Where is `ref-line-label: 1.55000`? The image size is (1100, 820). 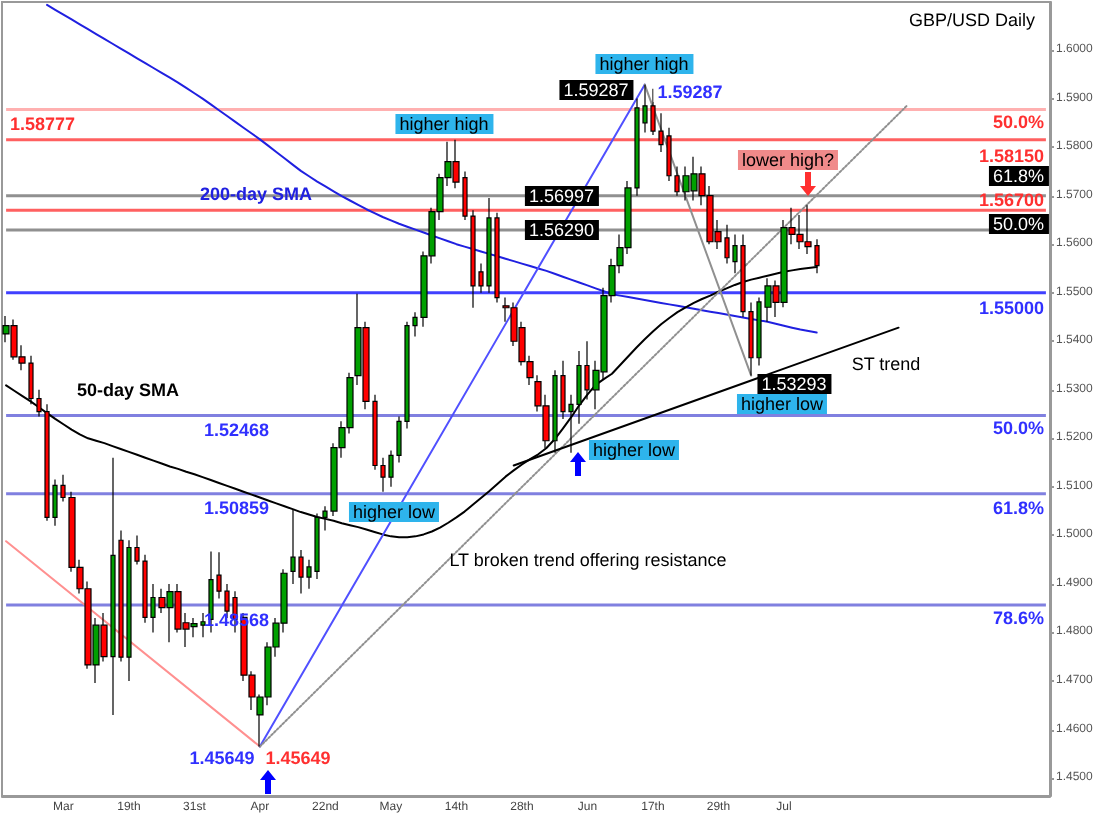
ref-line-label: 1.55000 is located at coordinates (1011, 308).